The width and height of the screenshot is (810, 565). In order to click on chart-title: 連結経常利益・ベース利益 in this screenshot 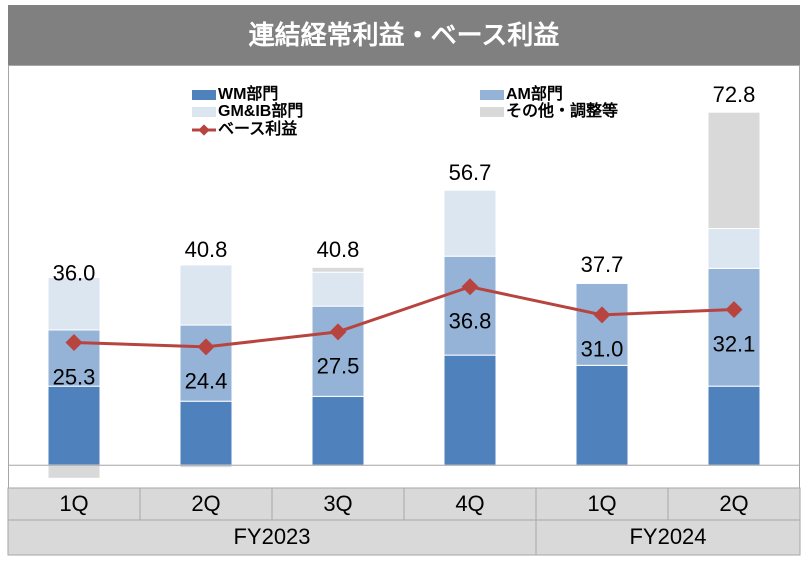, I will do `click(404, 35)`.